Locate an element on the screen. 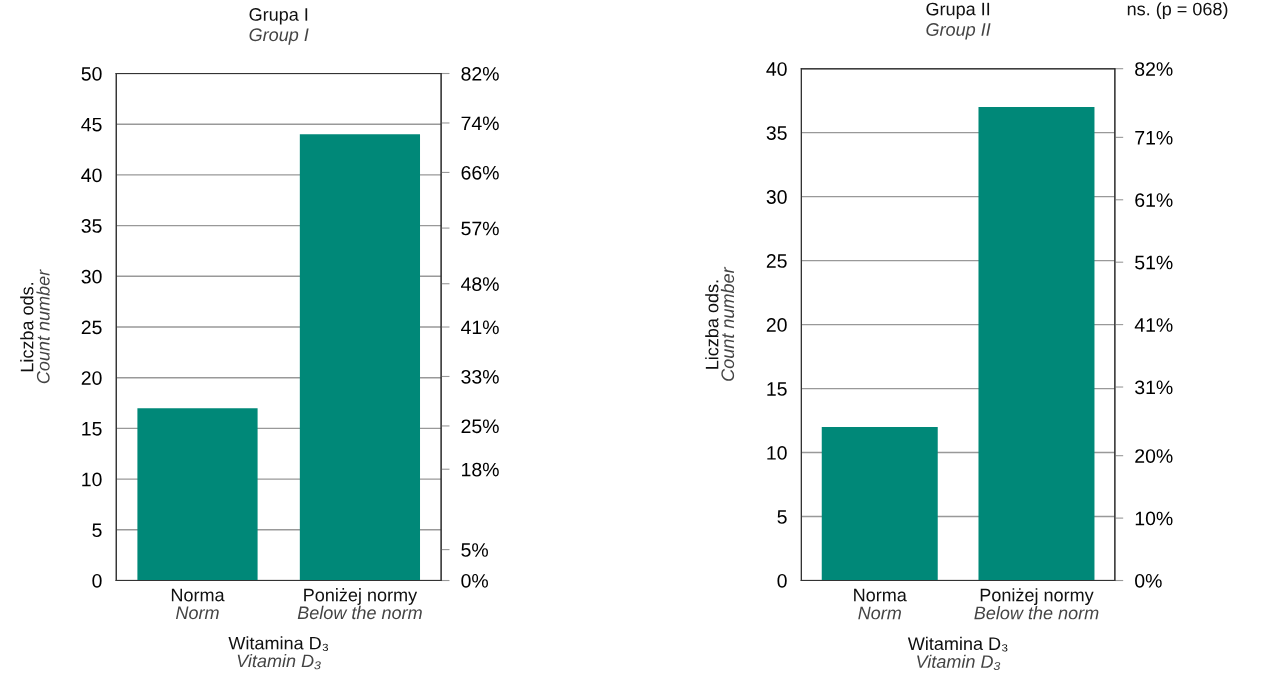  chart-title: Grupa II Group II is located at coordinates (958, 21).